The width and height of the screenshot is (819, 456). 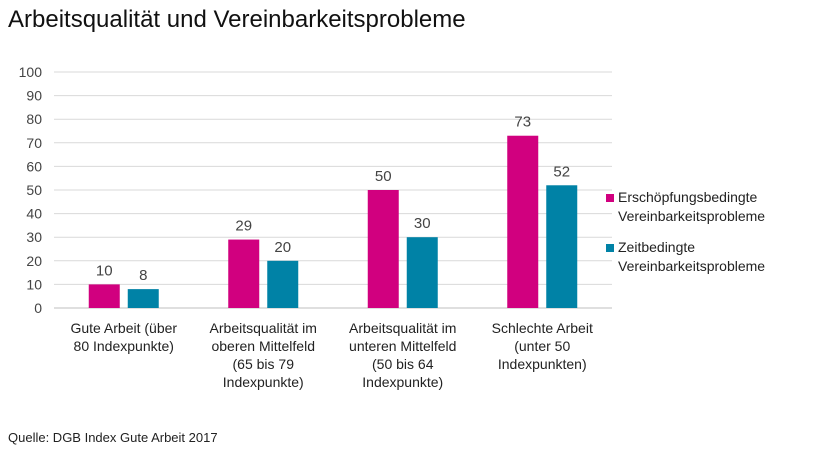 I want to click on x-category-label-line: 80 Indexpunkte), so click(x=123, y=346).